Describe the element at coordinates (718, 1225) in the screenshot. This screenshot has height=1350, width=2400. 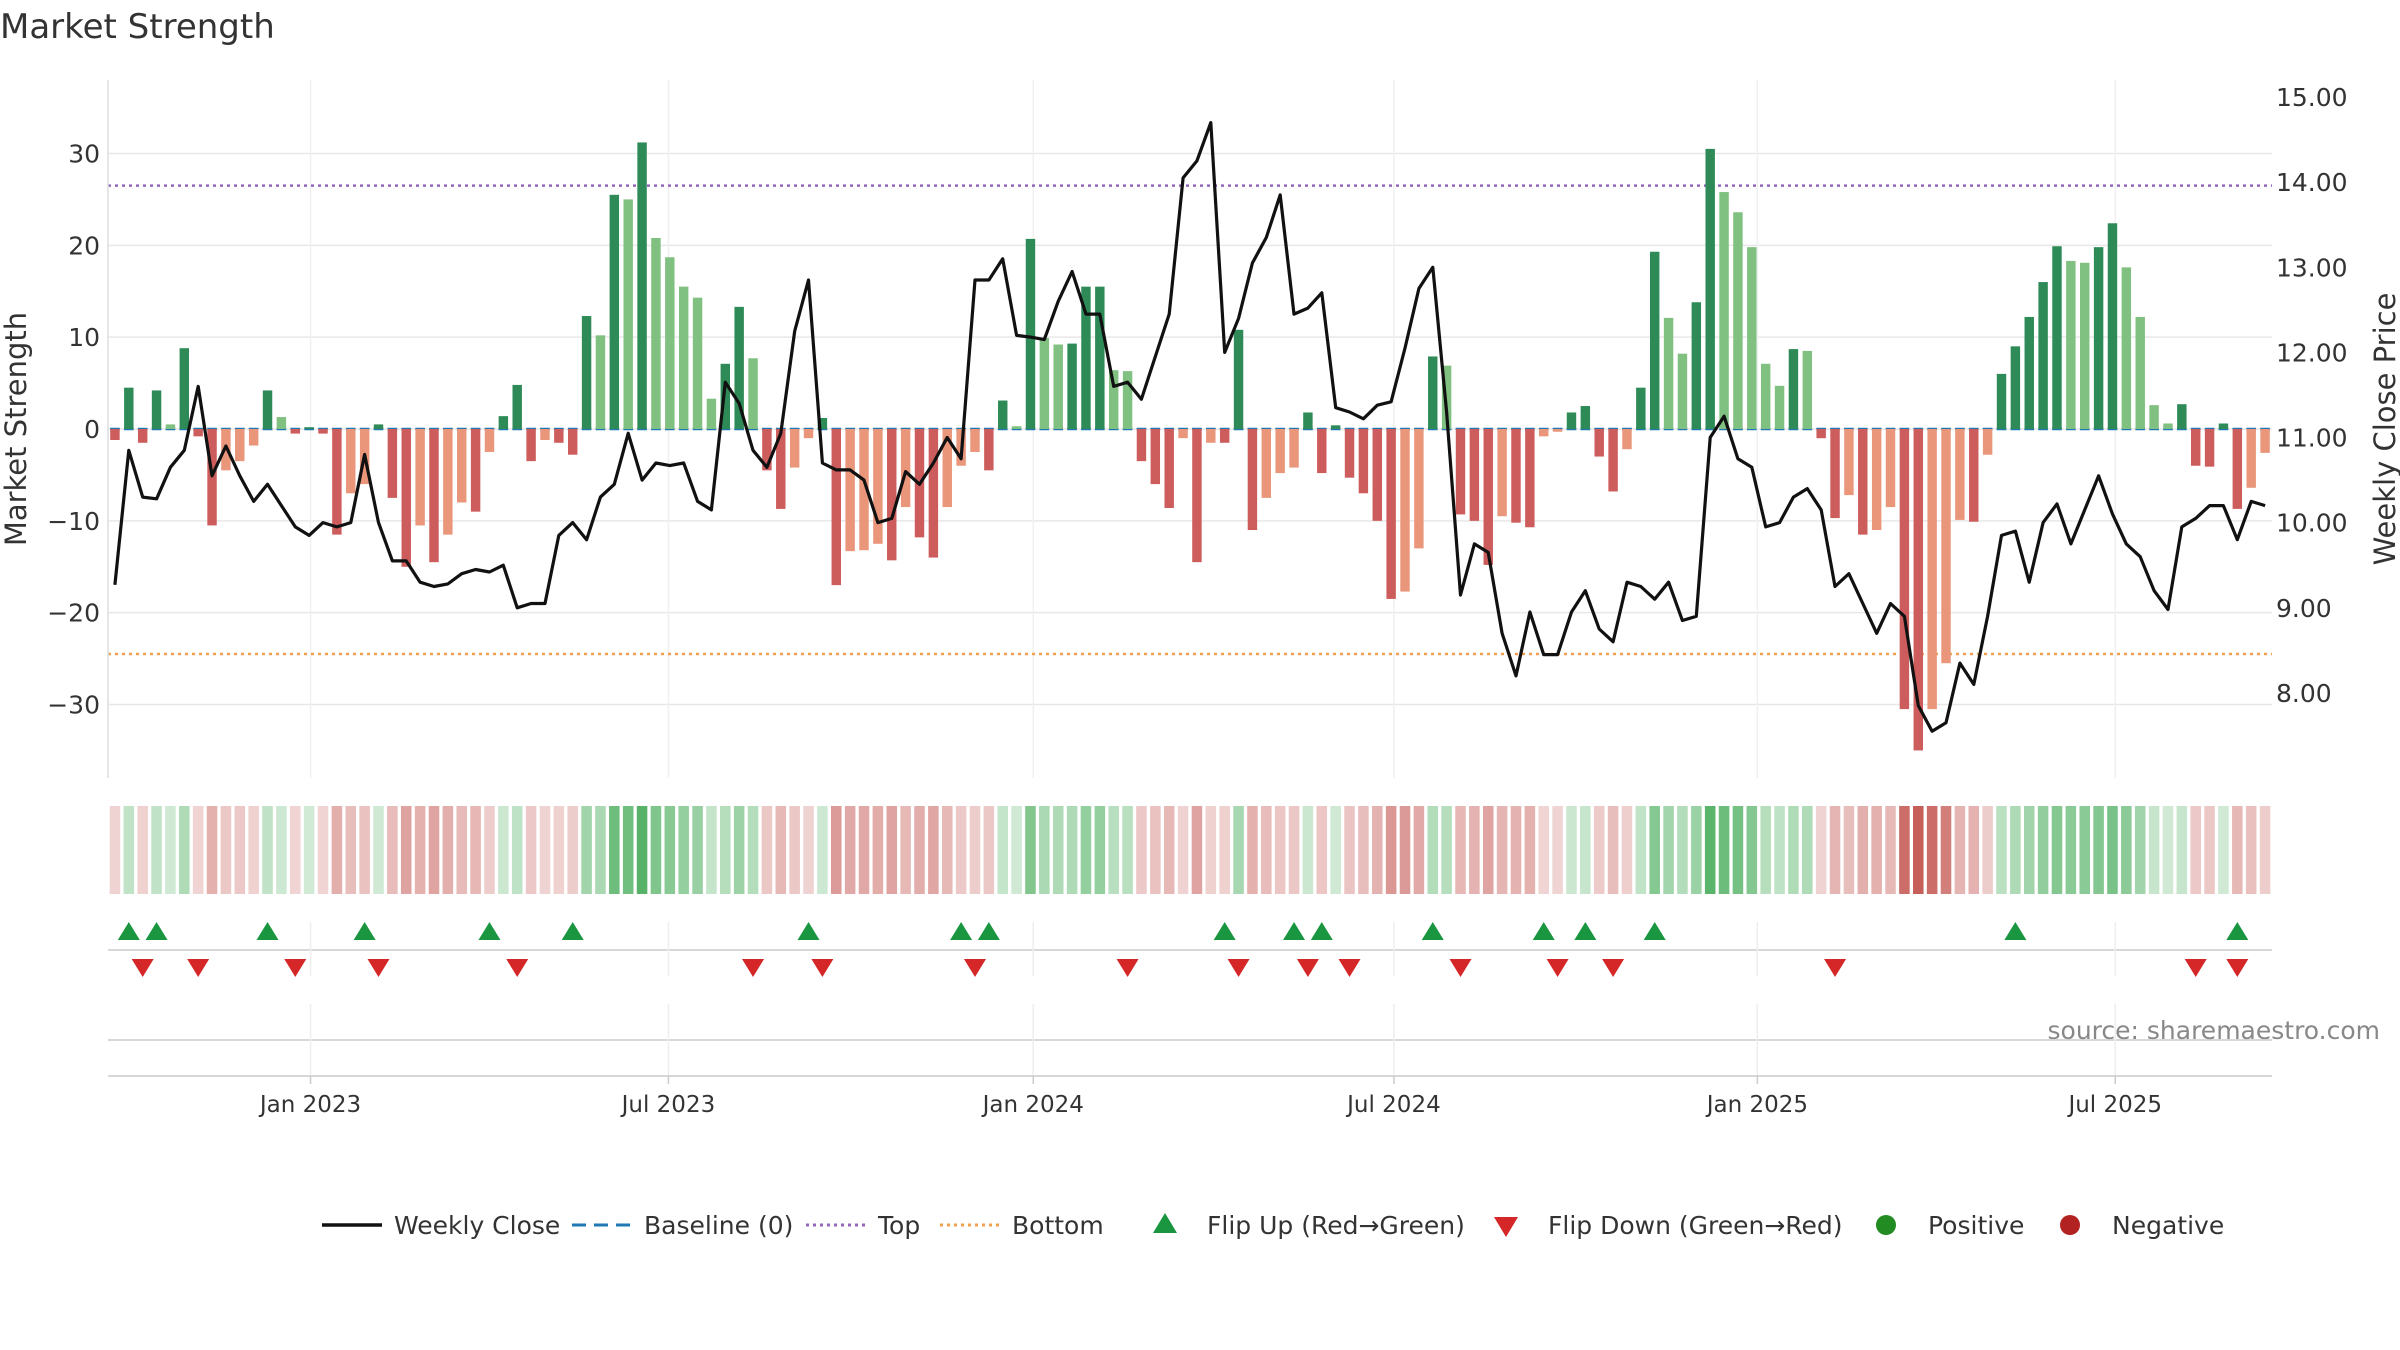
I see `legend-label: Baseline (0)` at that location.